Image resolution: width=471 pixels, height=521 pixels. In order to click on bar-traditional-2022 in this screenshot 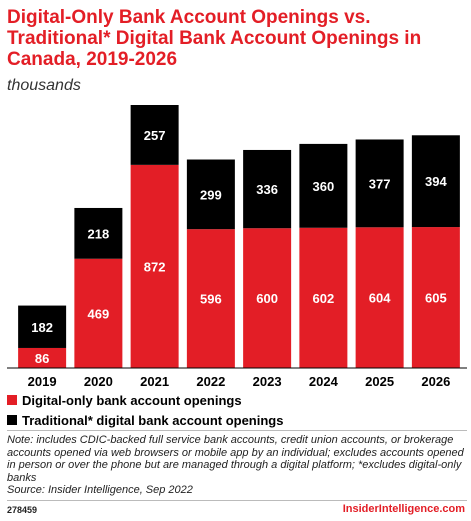, I will do `click(210, 194)`.